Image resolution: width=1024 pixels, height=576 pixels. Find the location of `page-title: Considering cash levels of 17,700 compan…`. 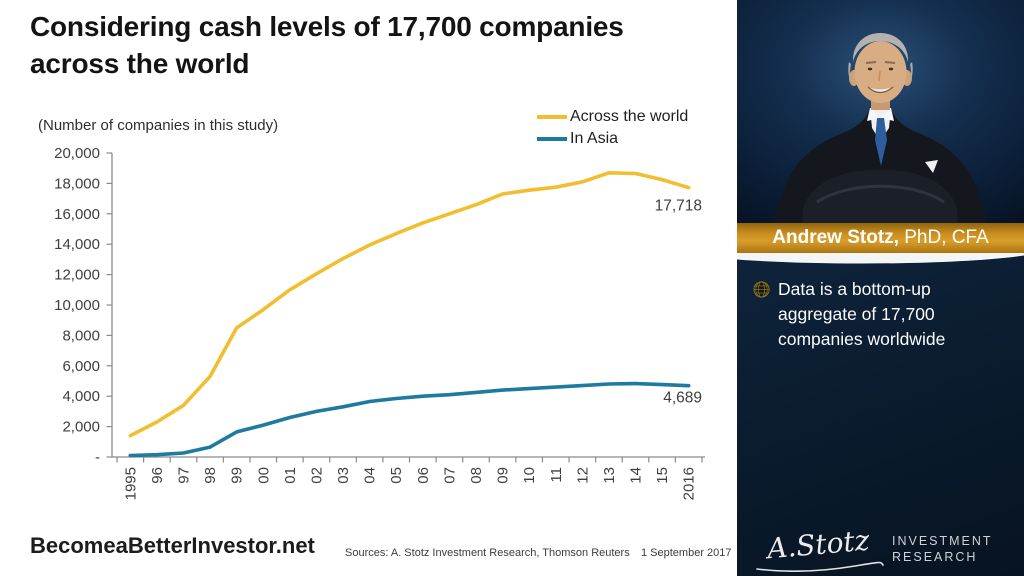

page-title: Considering cash levels of 17,700 compan… is located at coordinates (327, 45).